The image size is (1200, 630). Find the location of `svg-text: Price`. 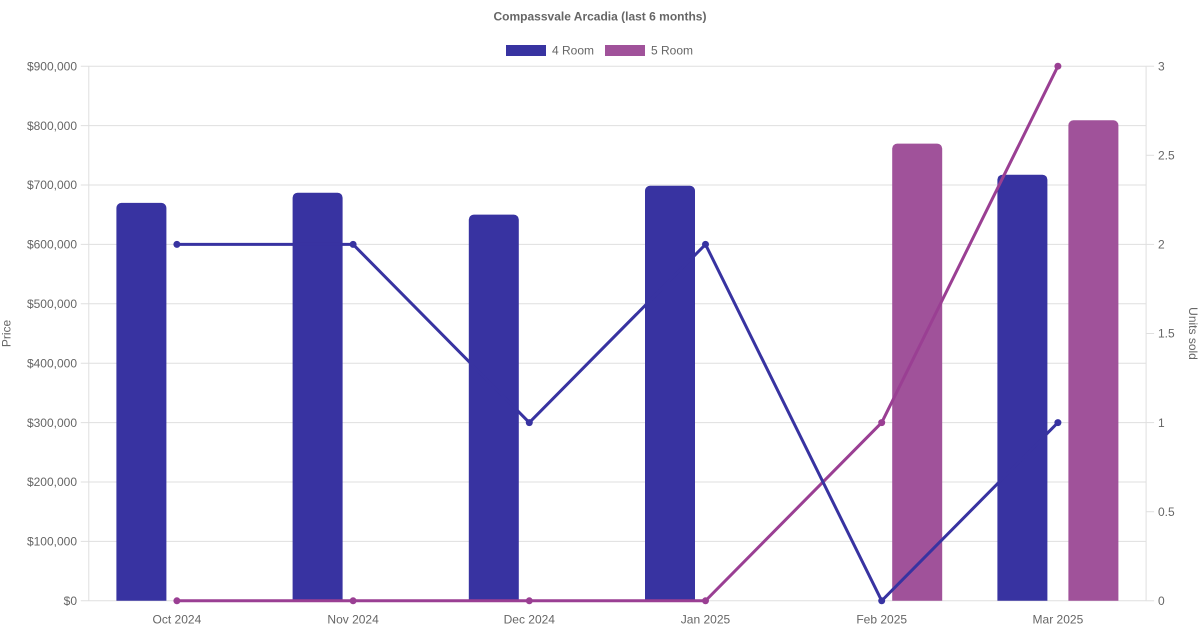

svg-text: Price is located at coordinates (7, 334).